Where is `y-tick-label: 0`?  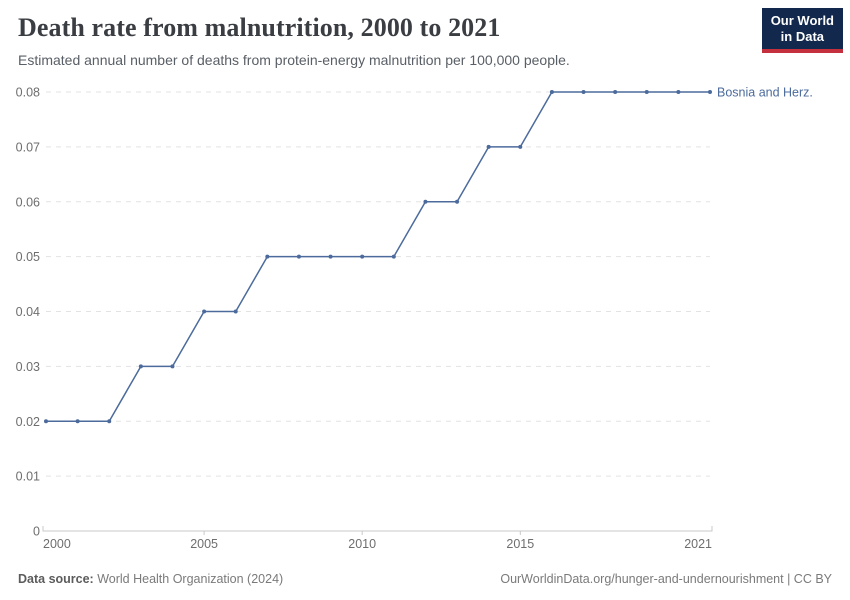
y-tick-label: 0 is located at coordinates (36, 532).